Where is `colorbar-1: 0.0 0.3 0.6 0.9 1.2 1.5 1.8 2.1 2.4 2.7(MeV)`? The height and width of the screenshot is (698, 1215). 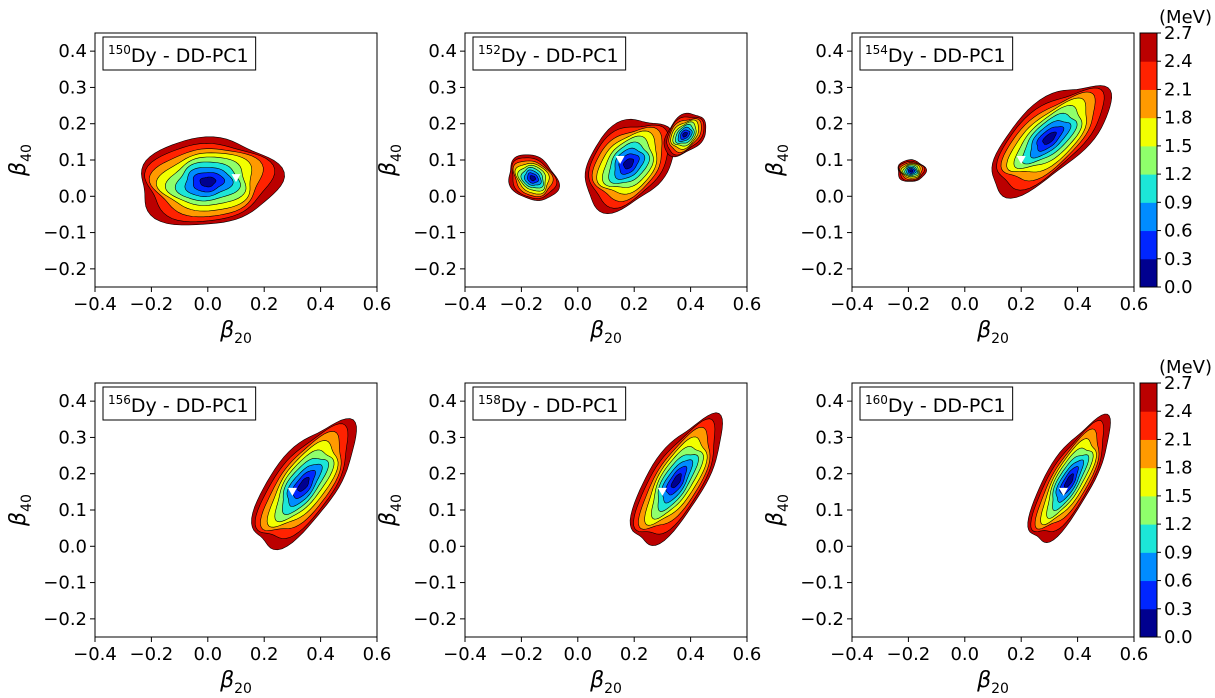
colorbar-1: 0.0 0.3 0.6 0.9 1.2 1.5 1.8 2.1 2.4 2.7(MeV) is located at coordinates (1175, 152).